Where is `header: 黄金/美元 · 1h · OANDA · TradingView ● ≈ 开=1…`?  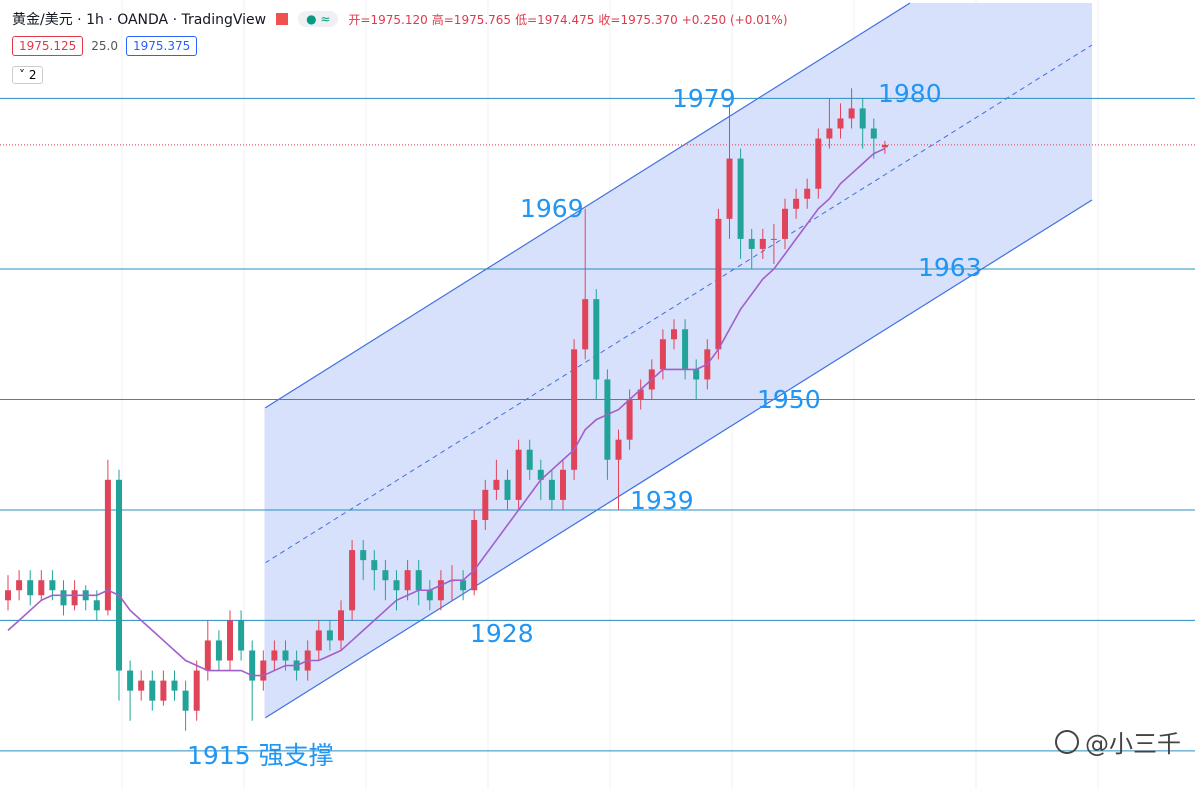 header: 黄金/美元 · 1h · OANDA · TradingView ● ≈ 开=1… is located at coordinates (402, 19).